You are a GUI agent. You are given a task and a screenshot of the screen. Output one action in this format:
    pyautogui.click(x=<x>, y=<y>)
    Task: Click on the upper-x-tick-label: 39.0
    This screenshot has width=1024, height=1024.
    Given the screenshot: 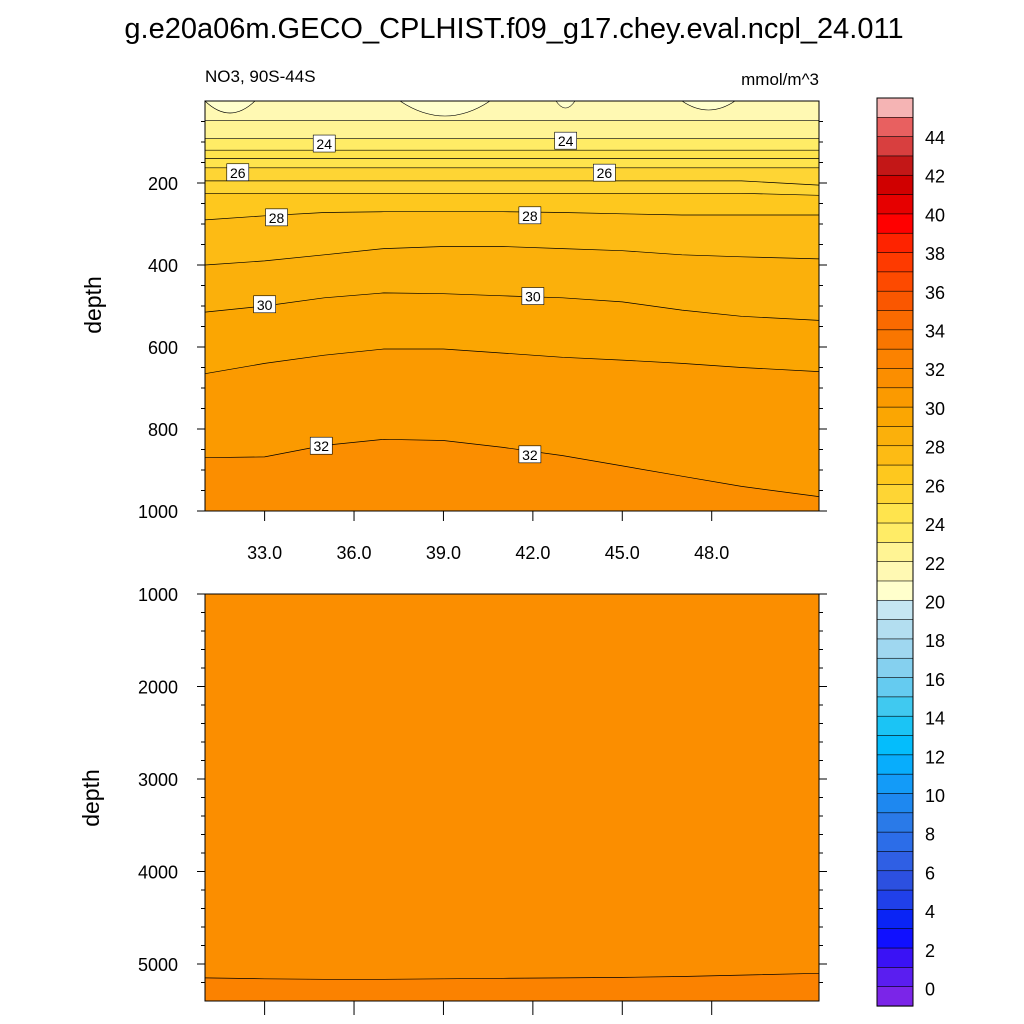 What is the action you would take?
    pyautogui.click(x=443, y=553)
    